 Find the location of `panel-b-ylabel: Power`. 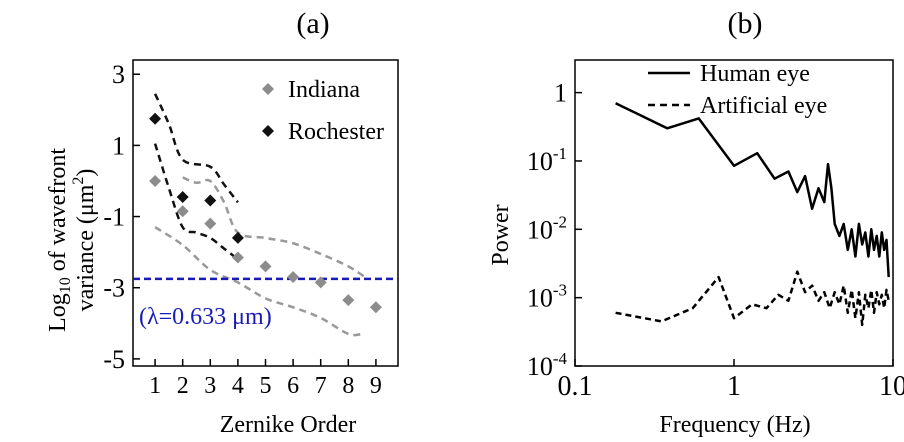

panel-b-ylabel: Power is located at coordinates (501, 234).